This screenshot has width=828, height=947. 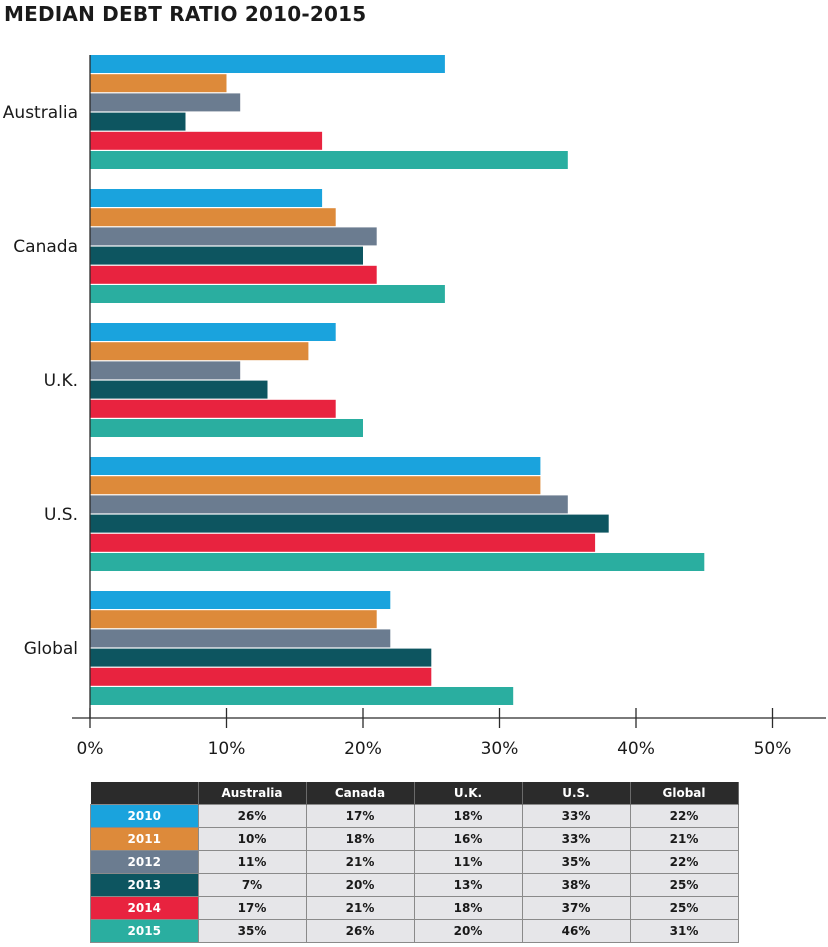 What do you see at coordinates (240, 638) in the screenshot?
I see `bar-global-2012` at bounding box center [240, 638].